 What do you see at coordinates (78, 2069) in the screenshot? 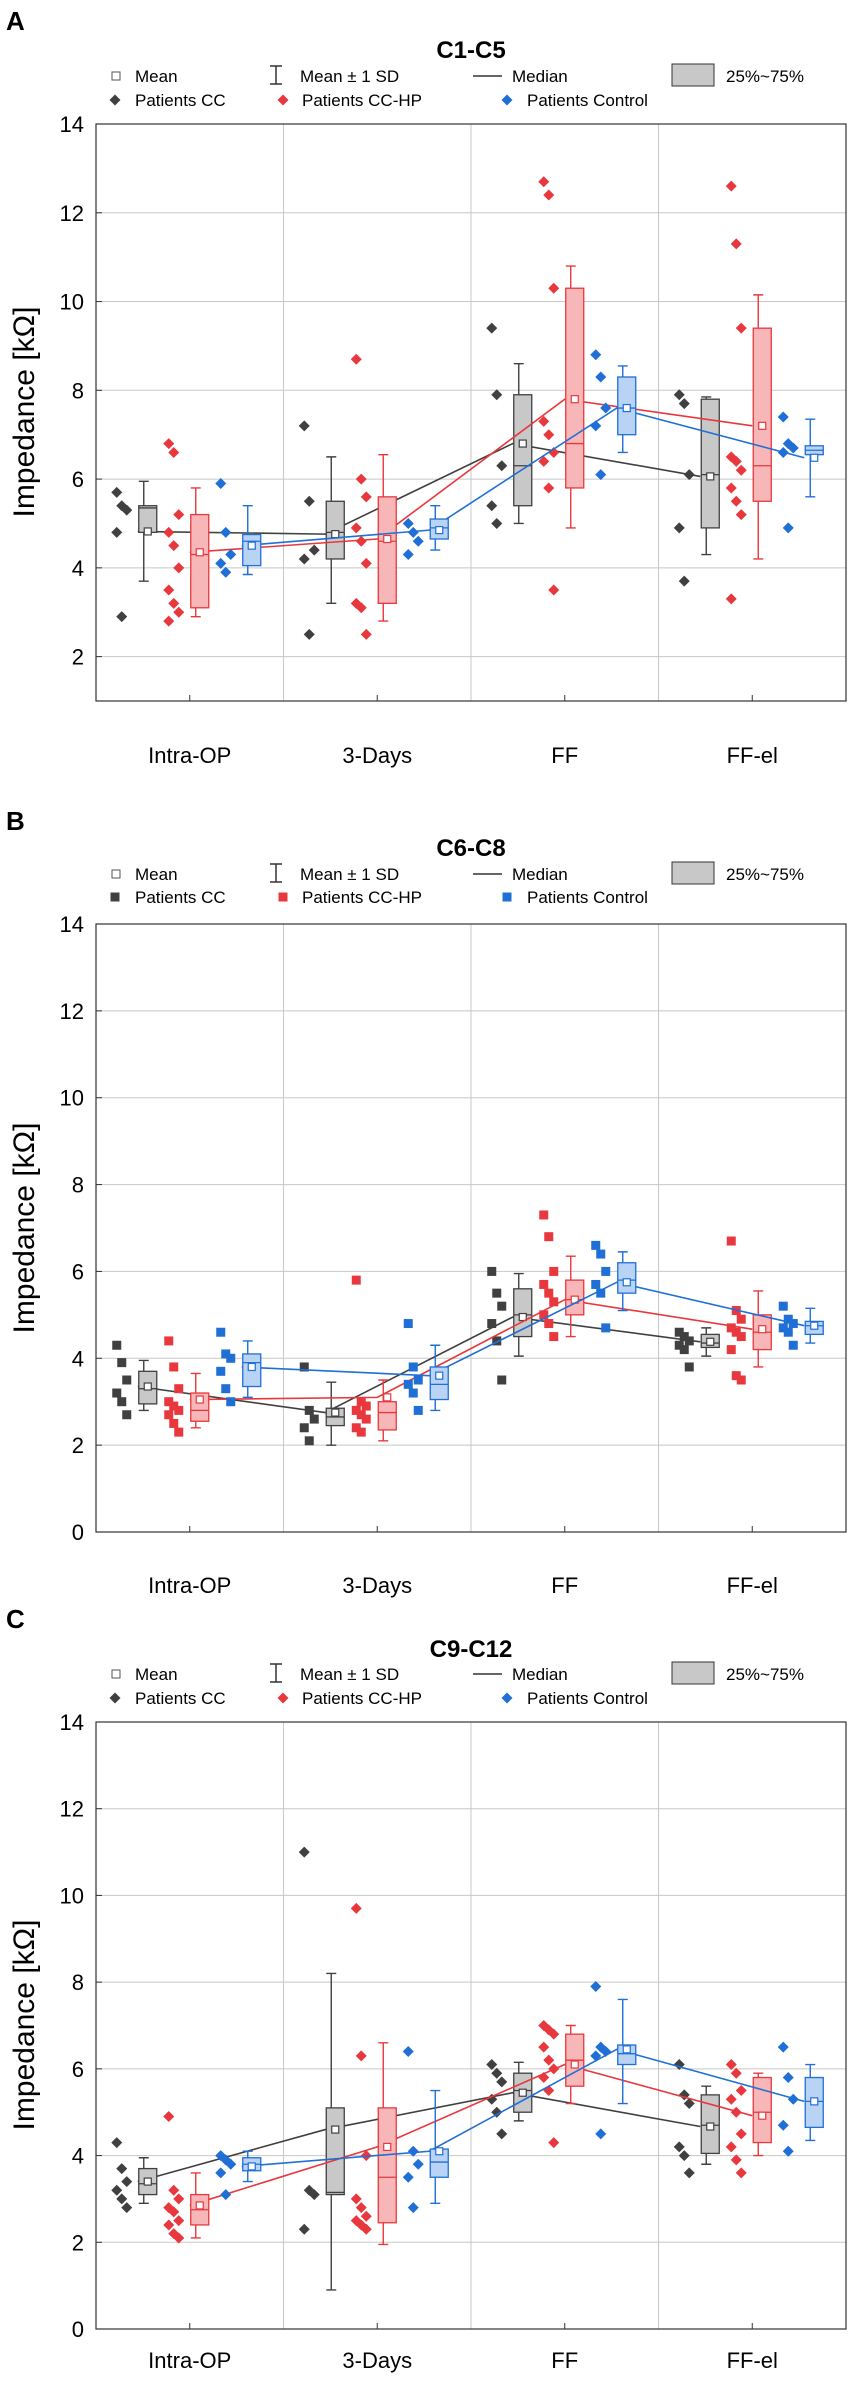
I see `y-tick-label: 6` at bounding box center [78, 2069].